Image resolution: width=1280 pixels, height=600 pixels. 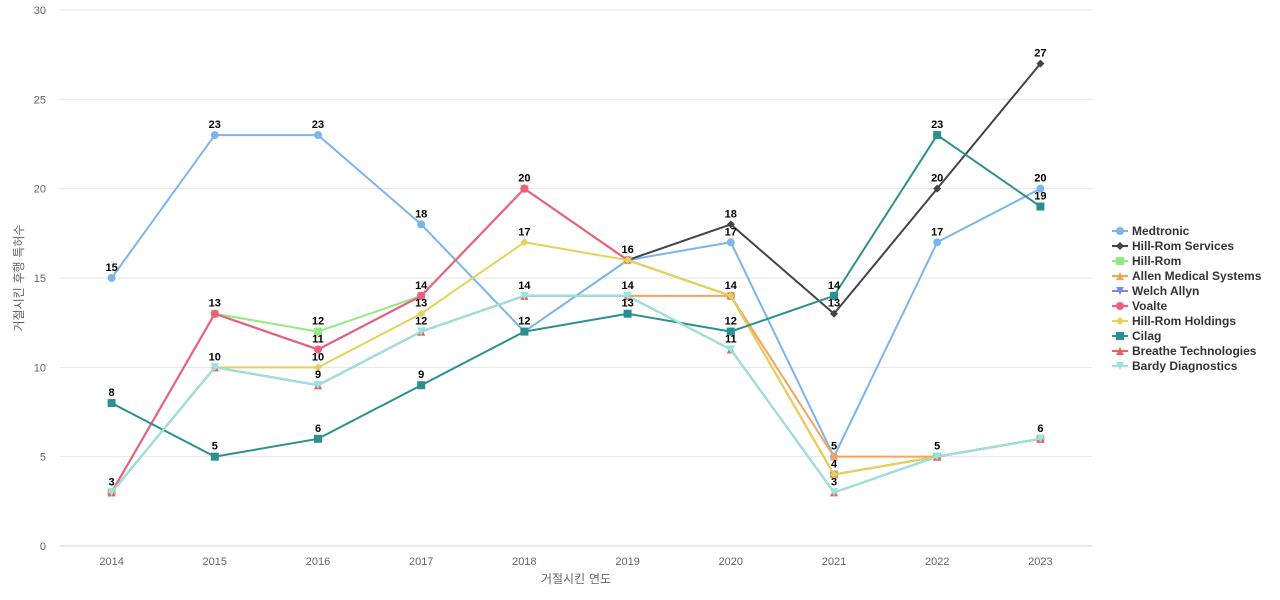 I want to click on y-tick-label: 30, so click(x=40, y=11).